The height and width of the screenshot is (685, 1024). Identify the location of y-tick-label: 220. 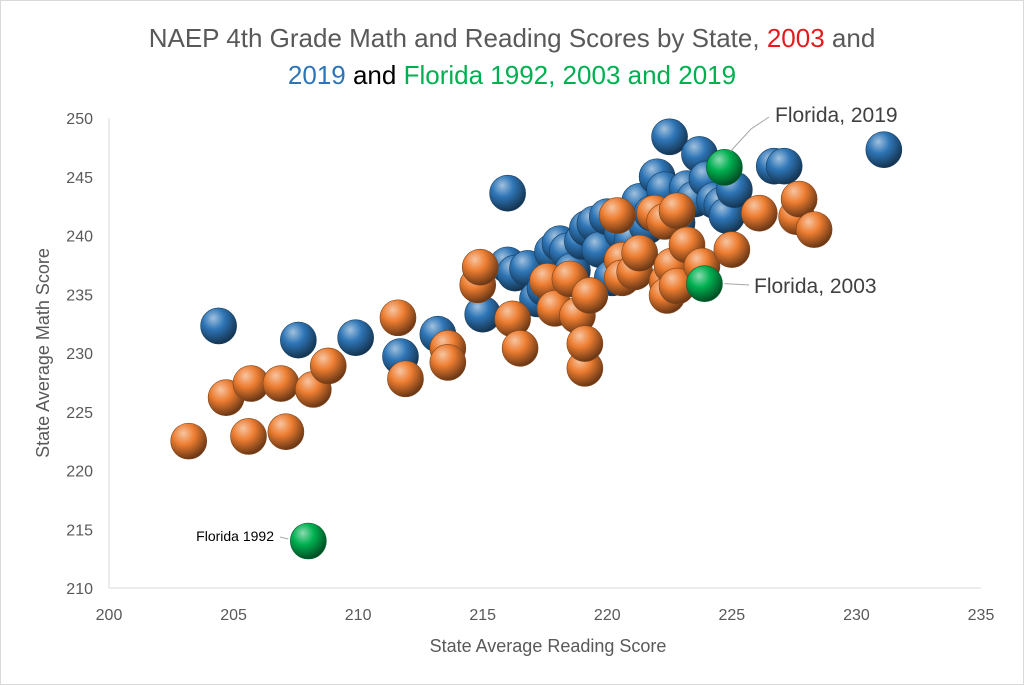
(79, 472).